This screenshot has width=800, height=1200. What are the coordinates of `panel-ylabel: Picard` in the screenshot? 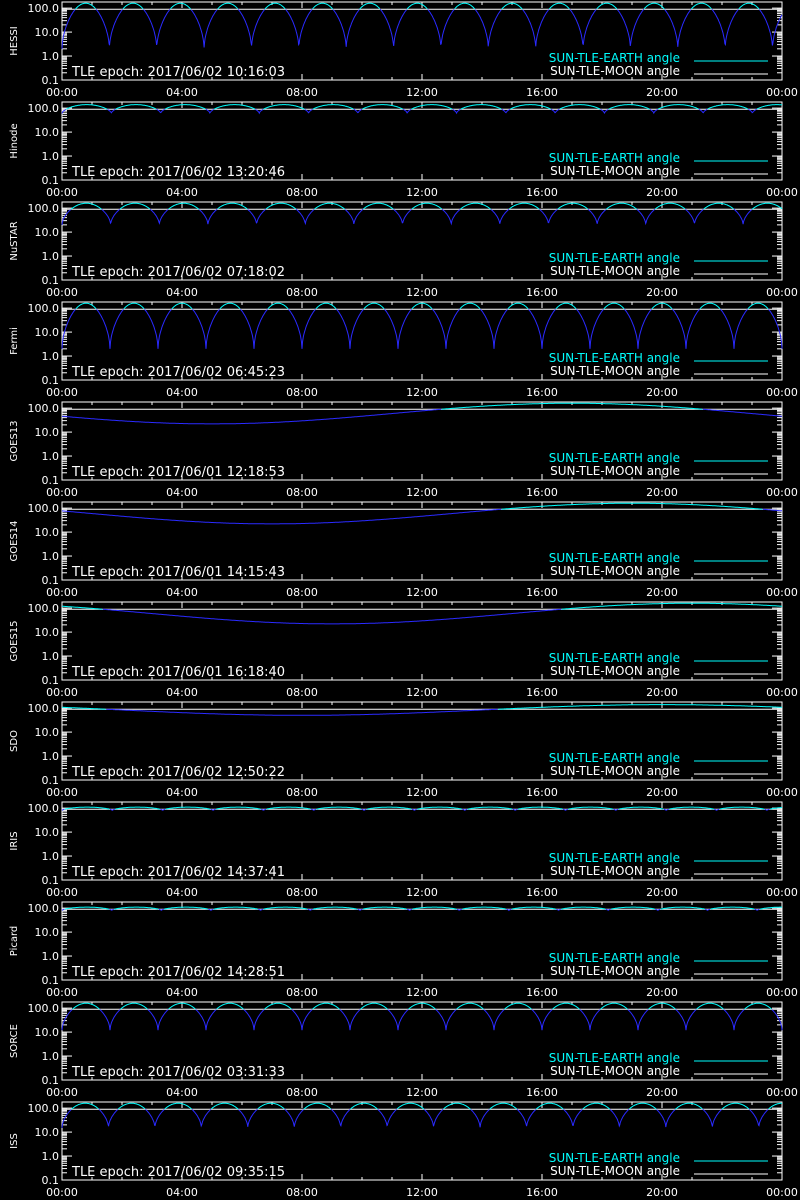 It's located at (14, 941).